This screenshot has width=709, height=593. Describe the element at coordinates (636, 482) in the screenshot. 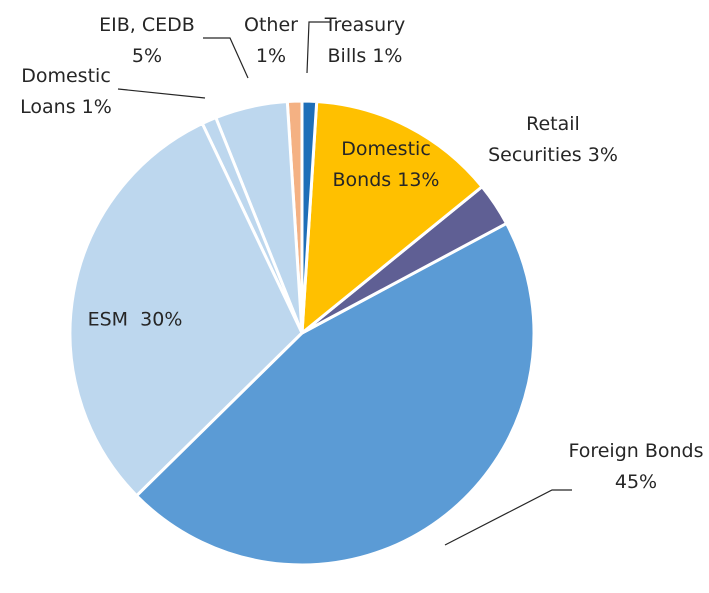

I see `value-label: 45%` at that location.